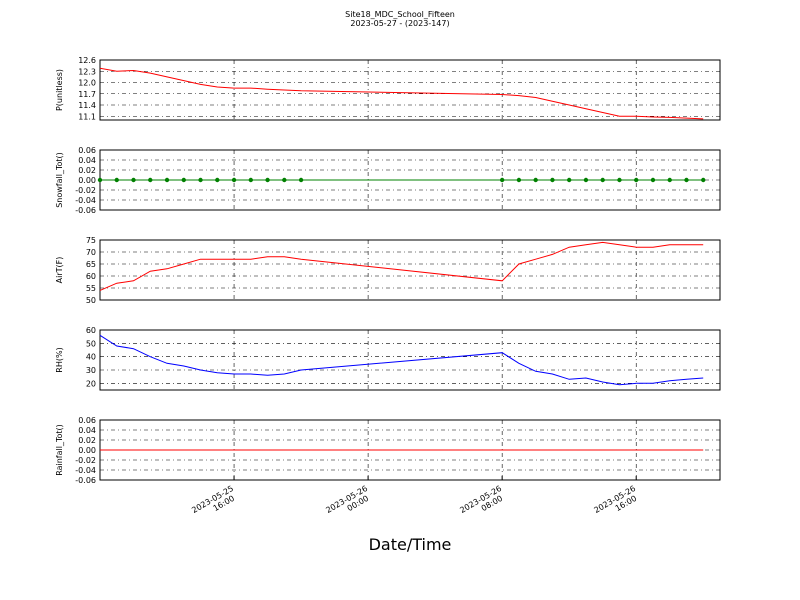 This screenshot has width=800, height=600. I want to click on y-tick-label: 55, so click(91, 288).